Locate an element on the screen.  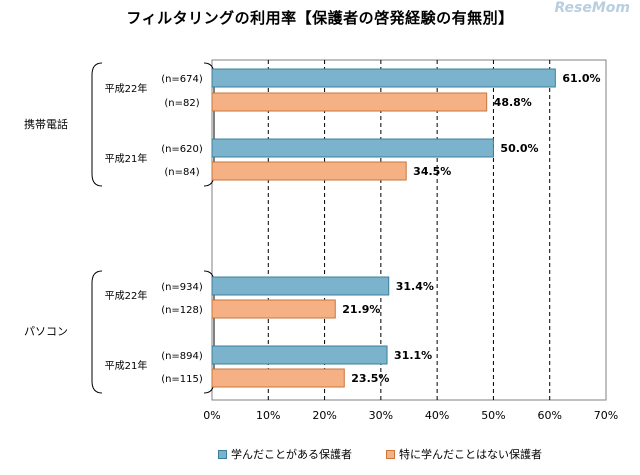
x-tick-label: 0% is located at coordinates (211, 415).